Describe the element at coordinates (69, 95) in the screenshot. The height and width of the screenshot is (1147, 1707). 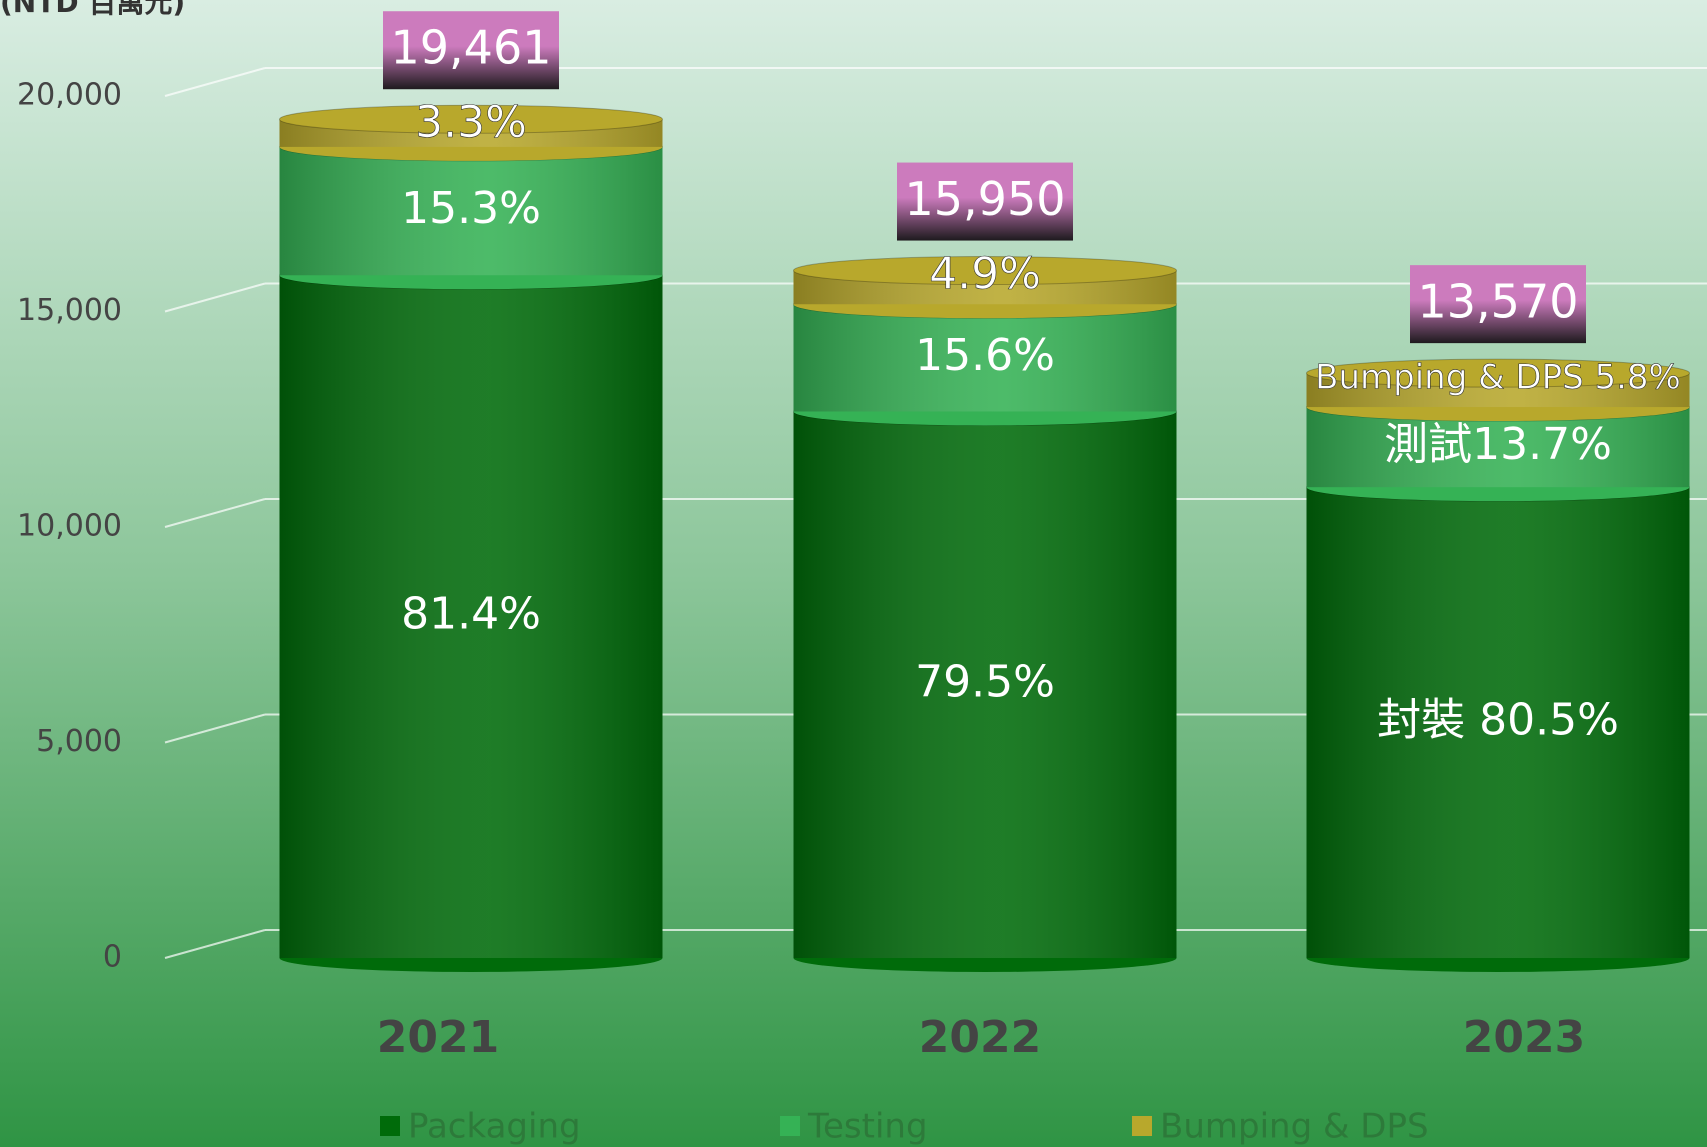
I see `y-tick-label: 20,000` at that location.